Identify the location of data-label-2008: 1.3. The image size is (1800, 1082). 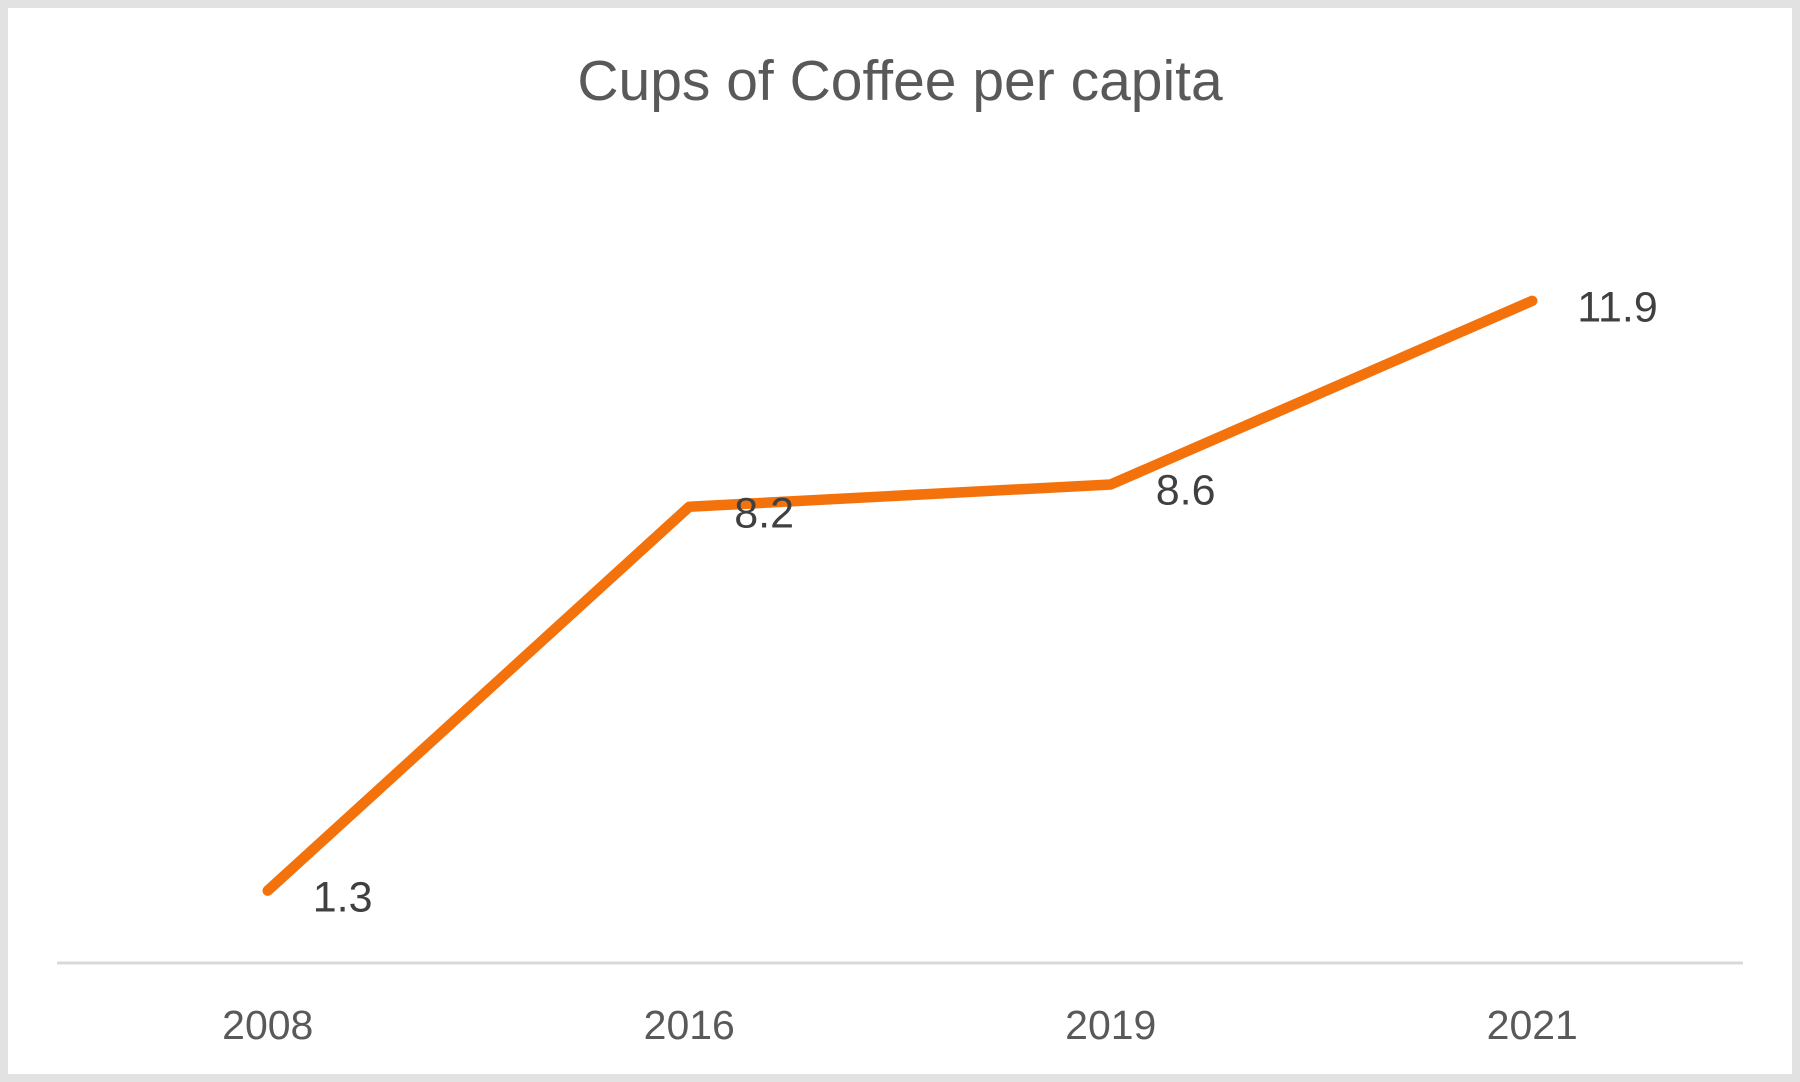
(342, 897).